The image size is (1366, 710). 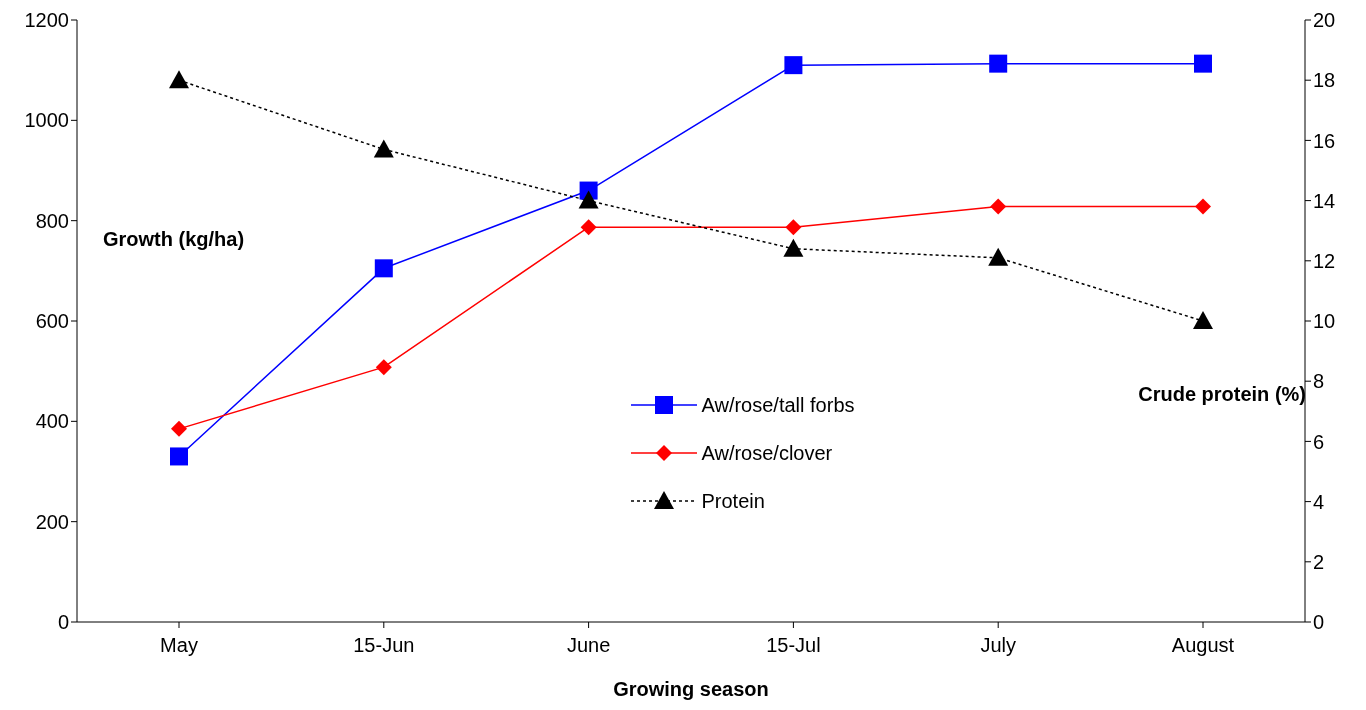 What do you see at coordinates (998, 645) in the screenshot?
I see `x-tick-label: July` at bounding box center [998, 645].